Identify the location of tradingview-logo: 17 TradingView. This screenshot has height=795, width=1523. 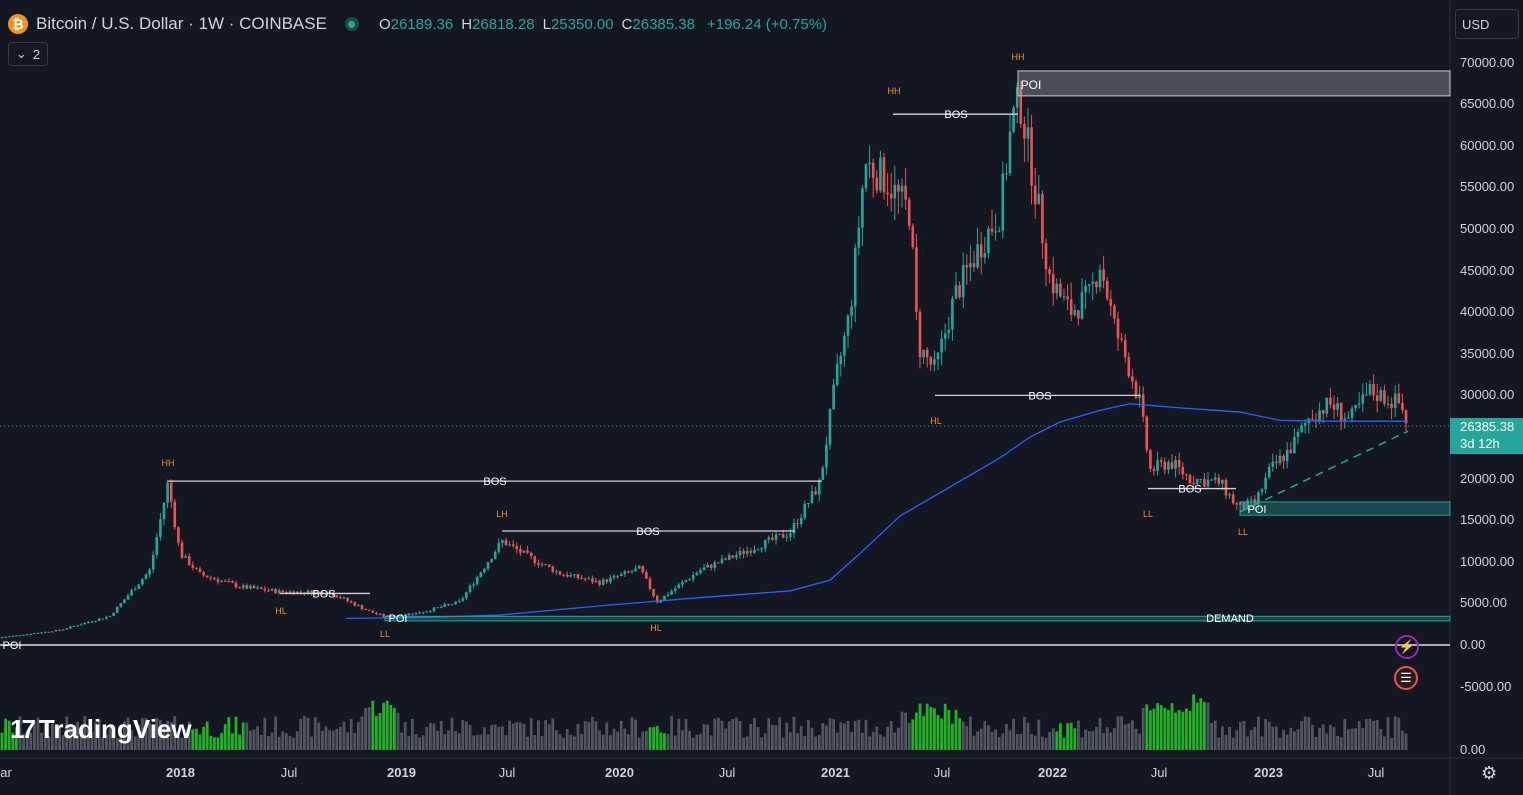
(101, 729).